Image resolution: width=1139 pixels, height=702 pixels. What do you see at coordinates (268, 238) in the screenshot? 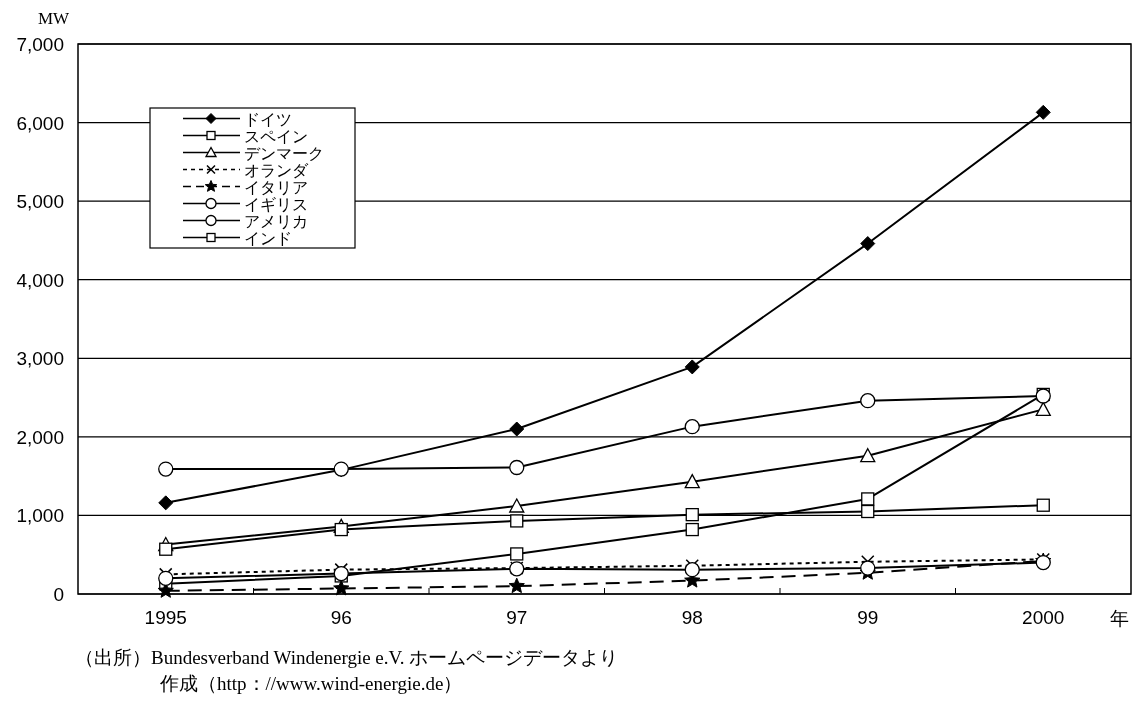
I see `legend-label: インド` at bounding box center [268, 238].